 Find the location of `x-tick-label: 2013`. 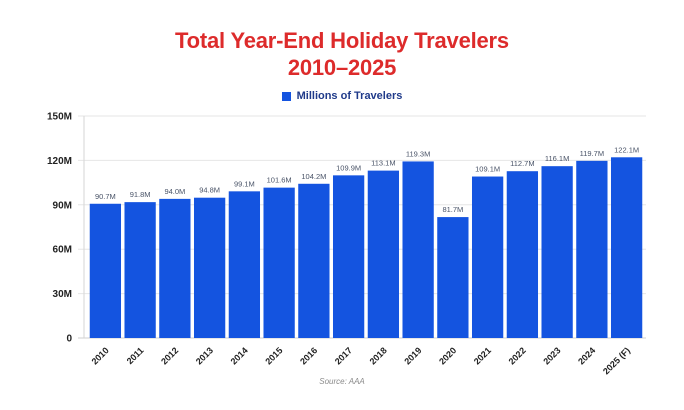

x-tick-label: 2013 is located at coordinates (204, 355).